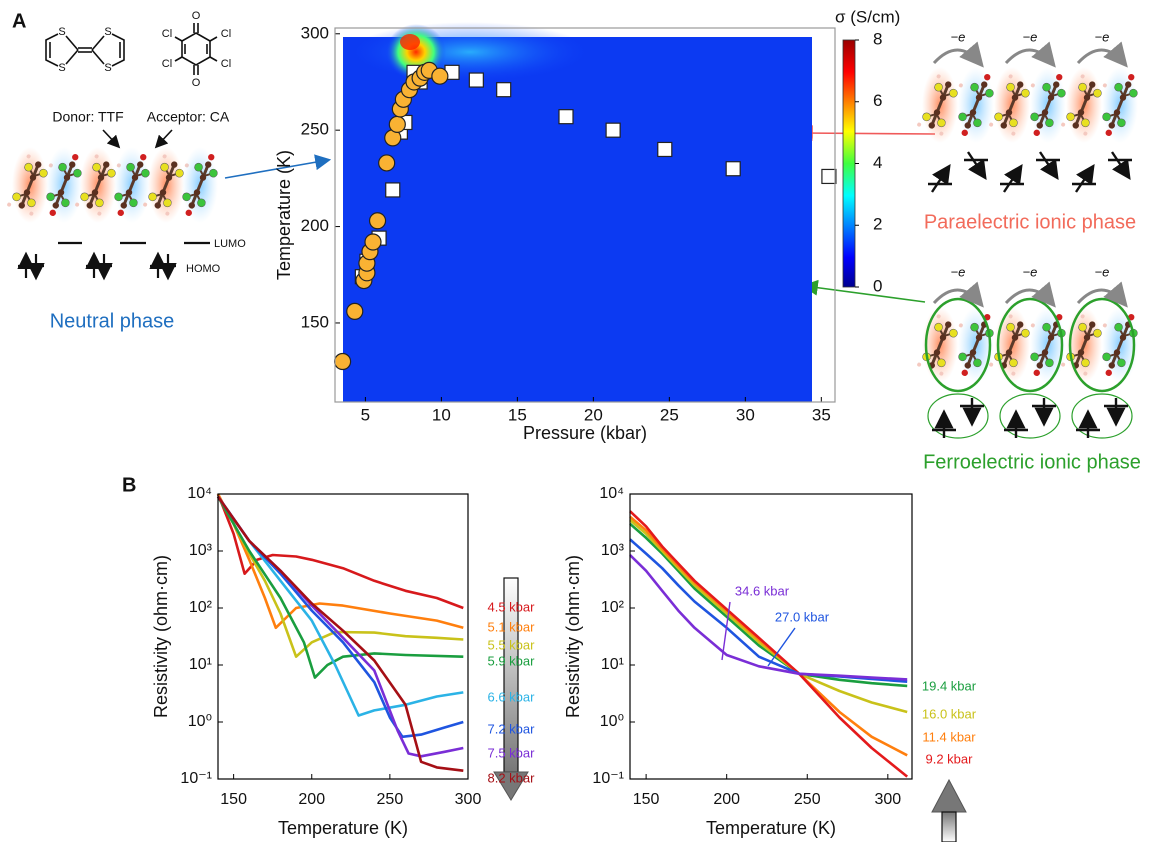 The width and height of the screenshot is (1158, 842). What do you see at coordinates (441, 414) in the screenshot?
I see `x-tick-label: 10` at bounding box center [441, 414].